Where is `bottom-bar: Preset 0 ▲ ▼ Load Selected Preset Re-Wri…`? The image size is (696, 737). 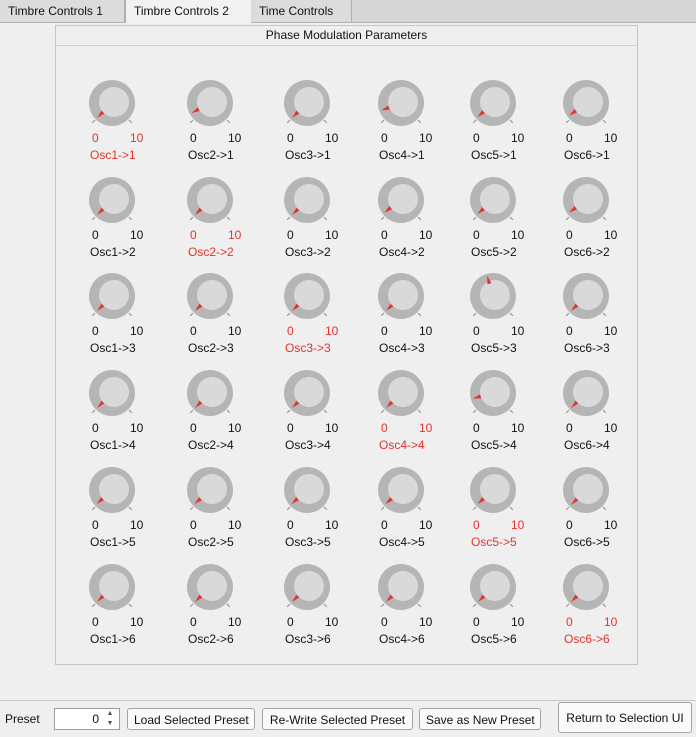 bottom-bar: Preset 0 ▲ ▼ Load Selected Preset Re-Wri… is located at coordinates (348, 718).